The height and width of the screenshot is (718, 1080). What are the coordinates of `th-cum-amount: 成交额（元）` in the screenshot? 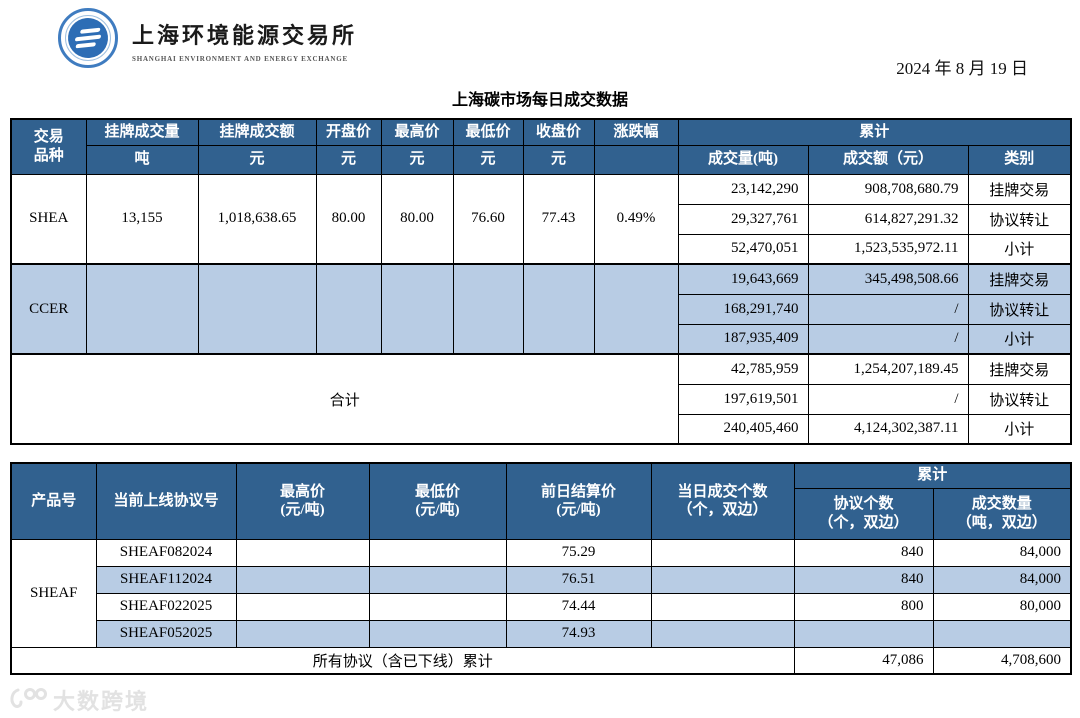 It's located at (888, 159).